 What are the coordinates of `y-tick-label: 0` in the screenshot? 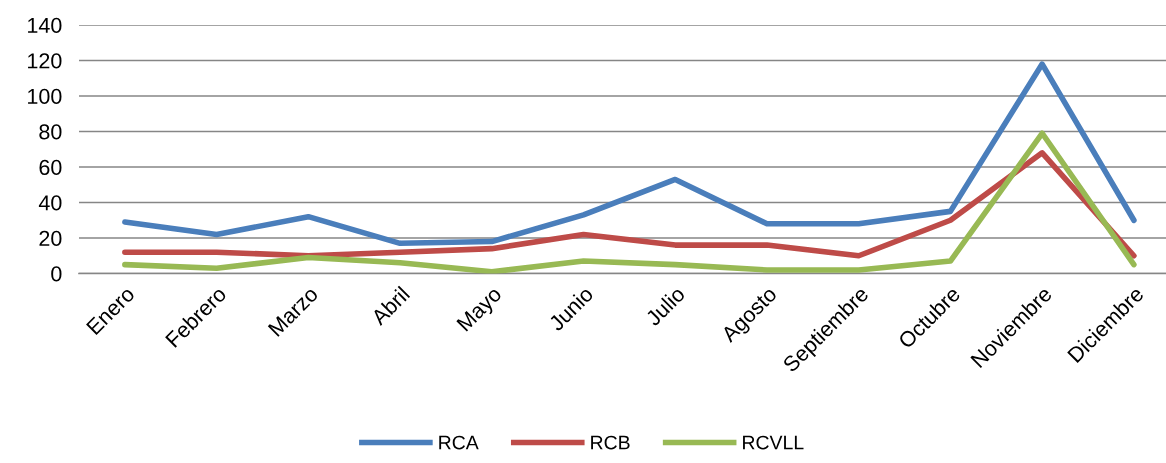 It's located at (56, 274).